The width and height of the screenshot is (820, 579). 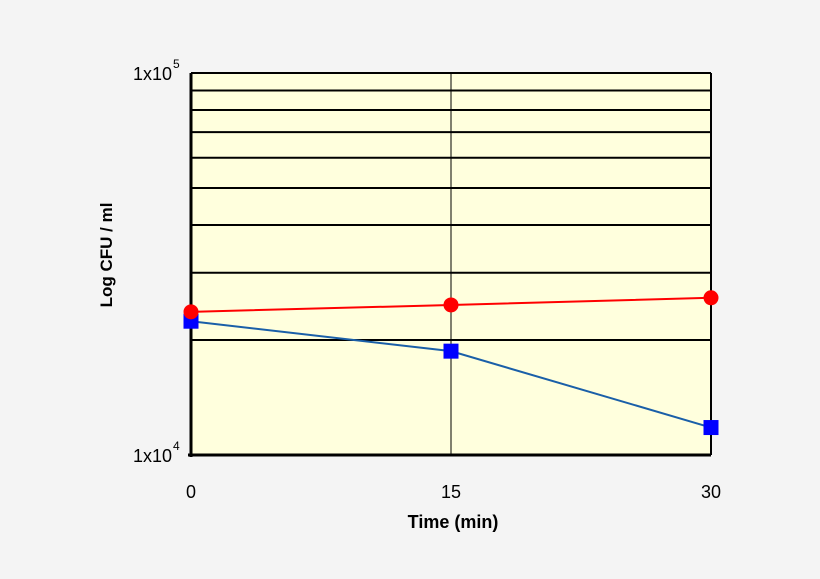 What do you see at coordinates (176, 446) in the screenshot?
I see `y-tick-exponent: 4` at bounding box center [176, 446].